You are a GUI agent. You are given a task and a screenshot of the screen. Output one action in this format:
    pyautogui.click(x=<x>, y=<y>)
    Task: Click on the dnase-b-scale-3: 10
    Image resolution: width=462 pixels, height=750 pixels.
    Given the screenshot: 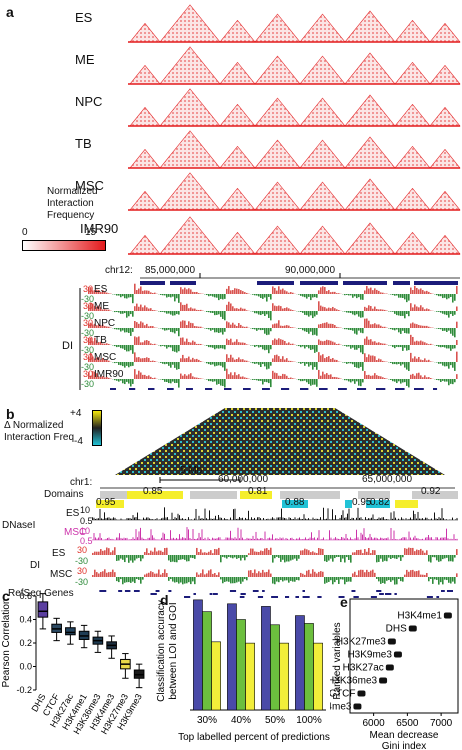 What is the action you would take?
    pyautogui.click(x=85, y=531)
    